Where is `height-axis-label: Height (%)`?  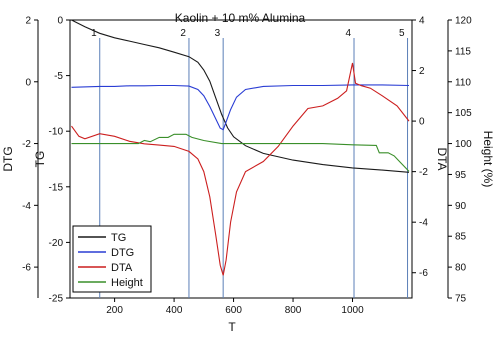
height-axis-label: Height (%) is located at coordinates (487, 159).